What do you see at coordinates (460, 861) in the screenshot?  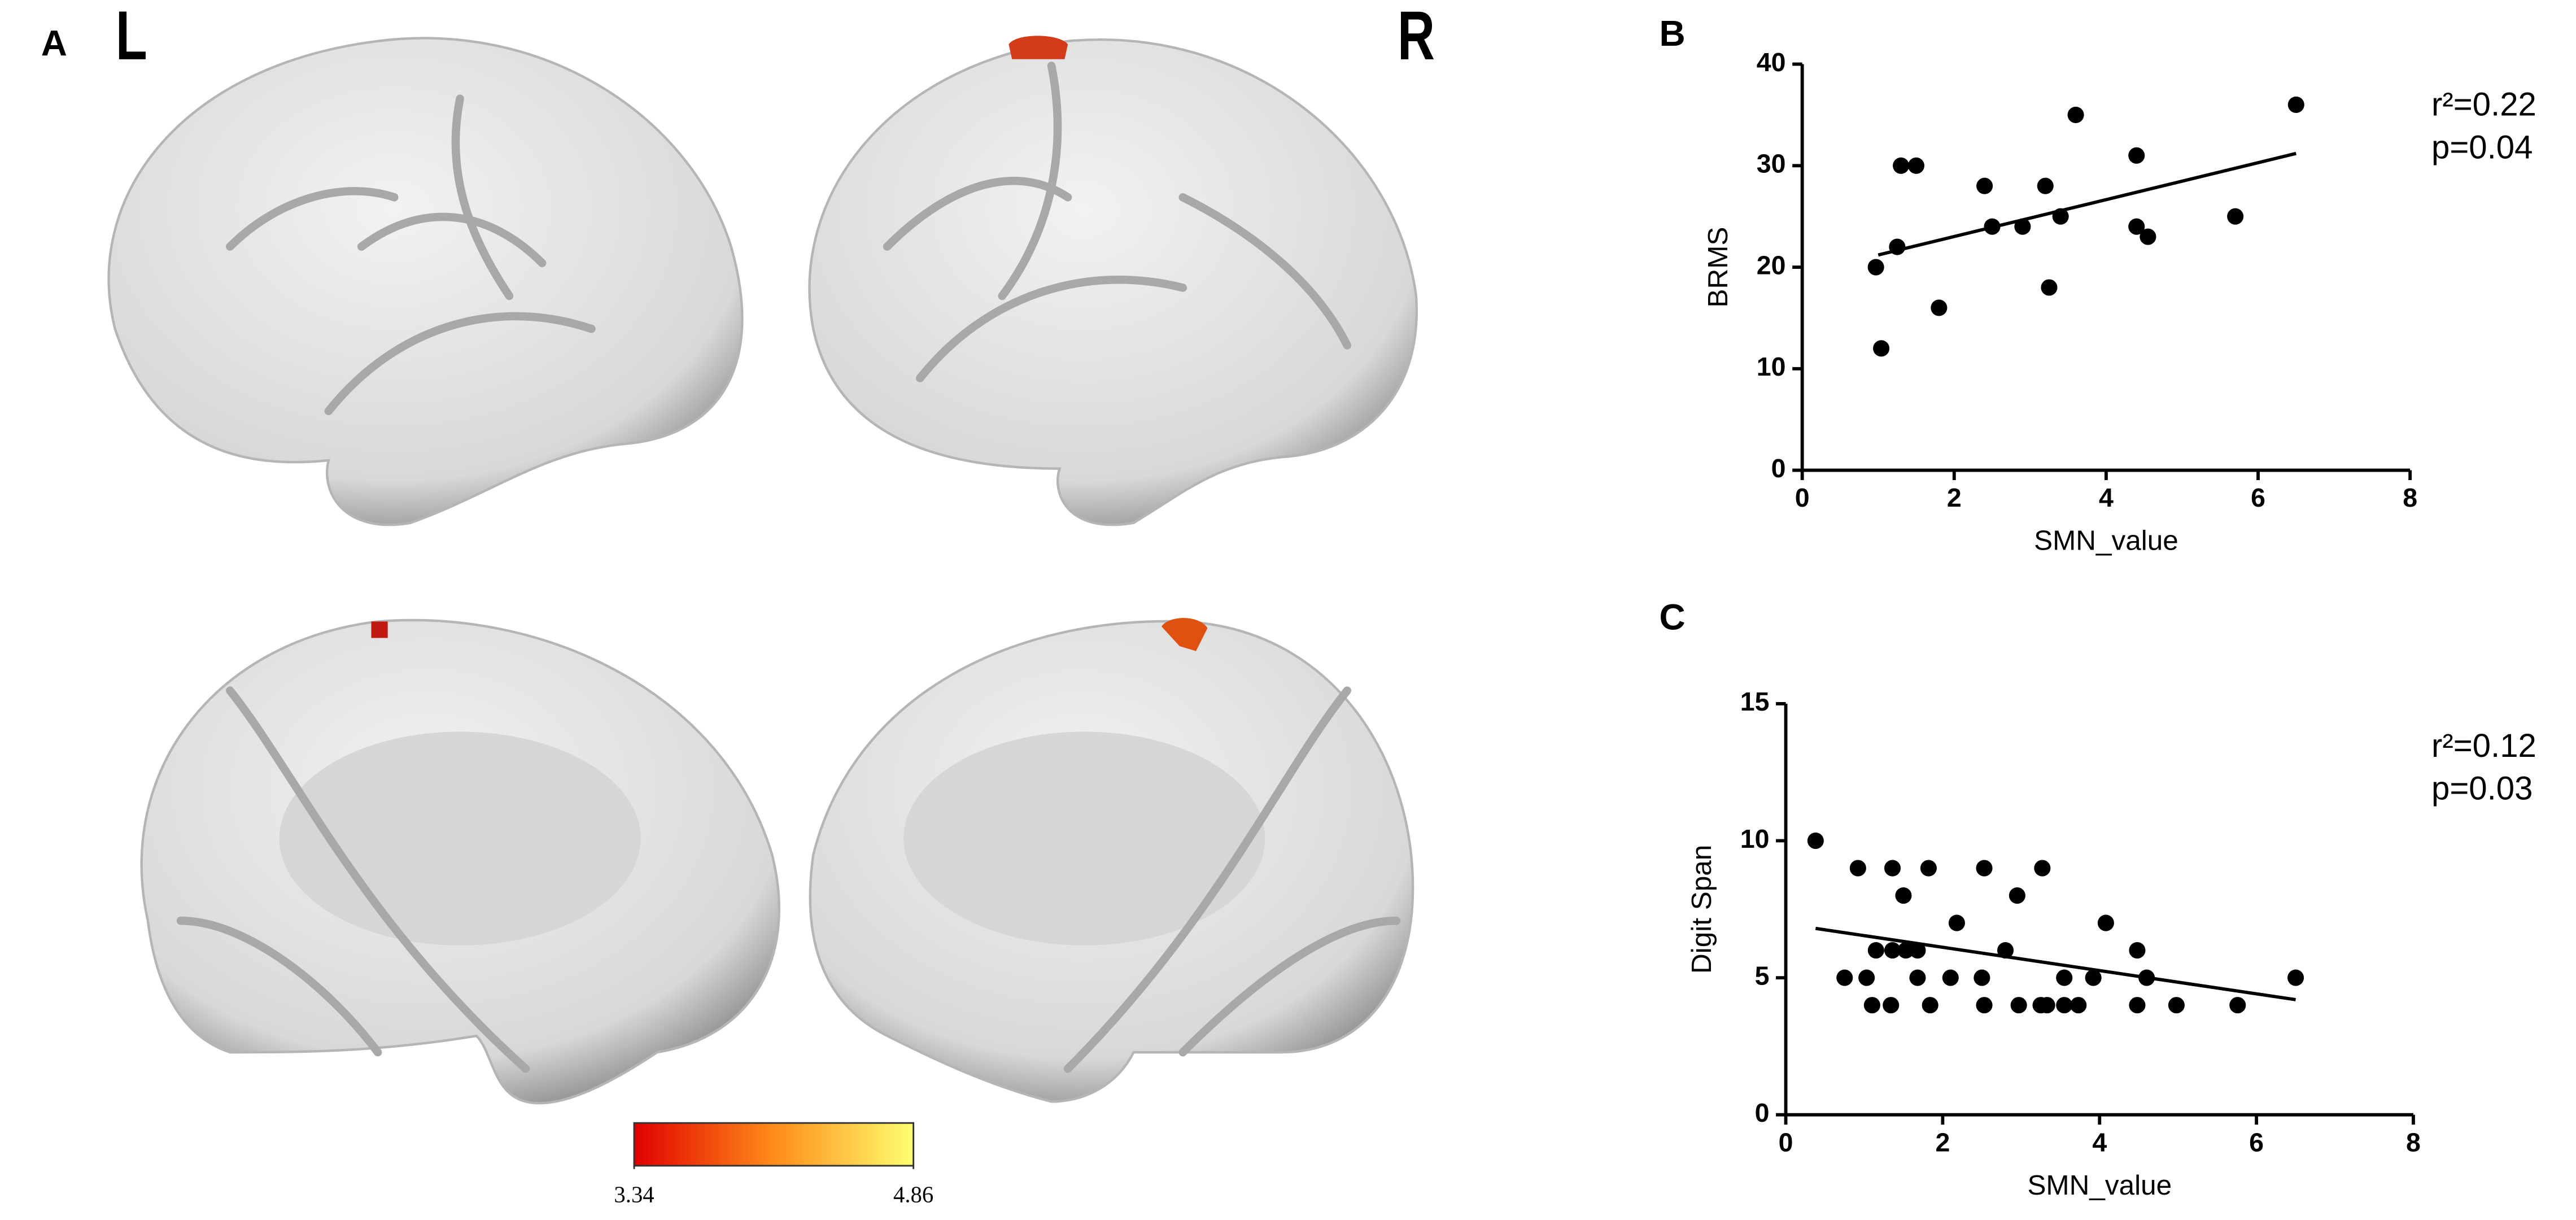 I see `brain-medial-left` at bounding box center [460, 861].